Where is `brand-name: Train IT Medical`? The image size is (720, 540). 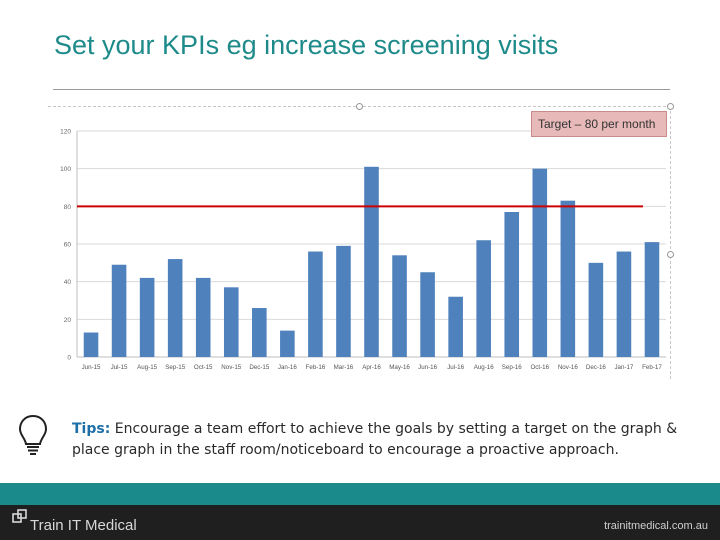 brand-name: Train IT Medical is located at coordinates (83, 525).